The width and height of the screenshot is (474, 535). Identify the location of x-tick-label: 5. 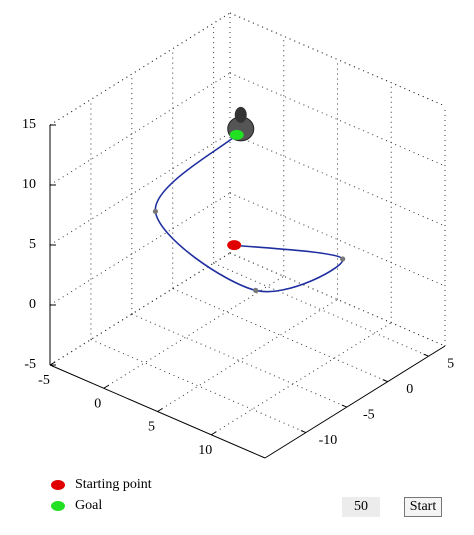
(151, 427).